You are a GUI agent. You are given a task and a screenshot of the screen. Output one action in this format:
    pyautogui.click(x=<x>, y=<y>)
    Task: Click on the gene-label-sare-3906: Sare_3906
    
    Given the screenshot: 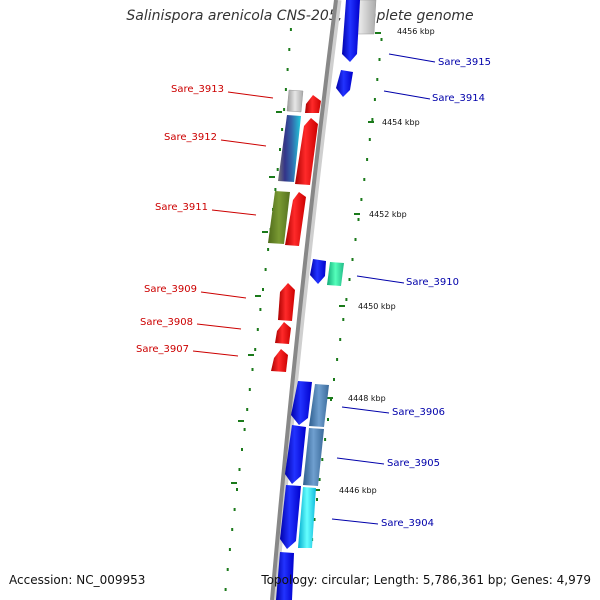 What is the action you would take?
    pyautogui.click(x=418, y=412)
    